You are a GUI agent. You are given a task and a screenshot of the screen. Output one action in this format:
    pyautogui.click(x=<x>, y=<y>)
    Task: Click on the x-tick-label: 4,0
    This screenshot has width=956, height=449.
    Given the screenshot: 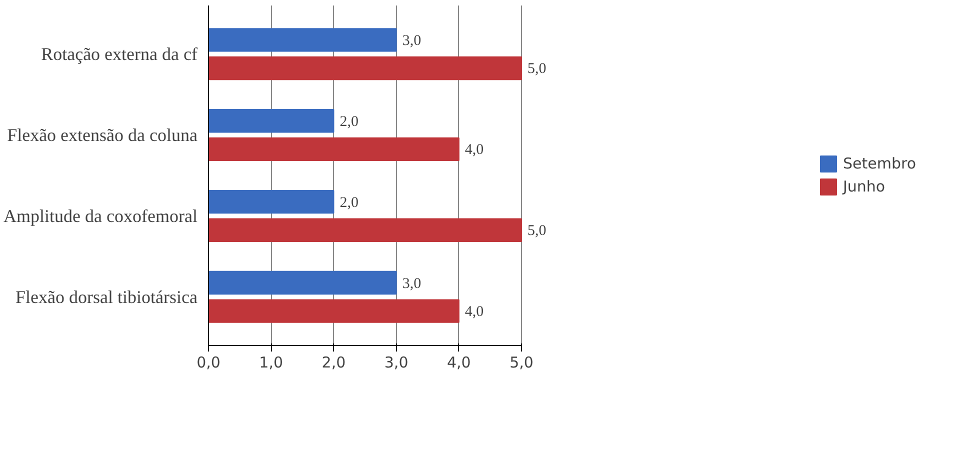 What is the action you would take?
    pyautogui.click(x=459, y=363)
    